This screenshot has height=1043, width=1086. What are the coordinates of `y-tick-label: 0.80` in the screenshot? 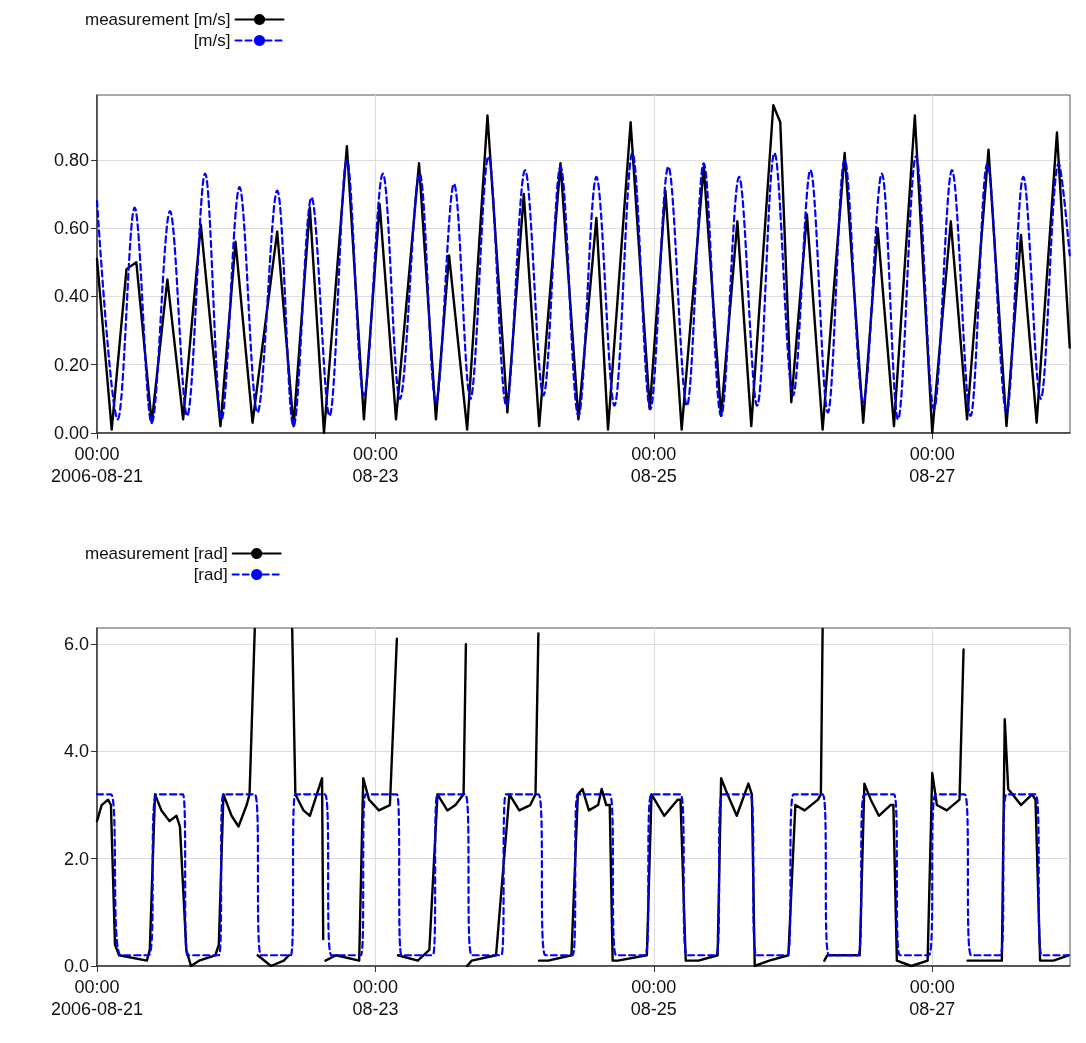 It's located at (71, 159).